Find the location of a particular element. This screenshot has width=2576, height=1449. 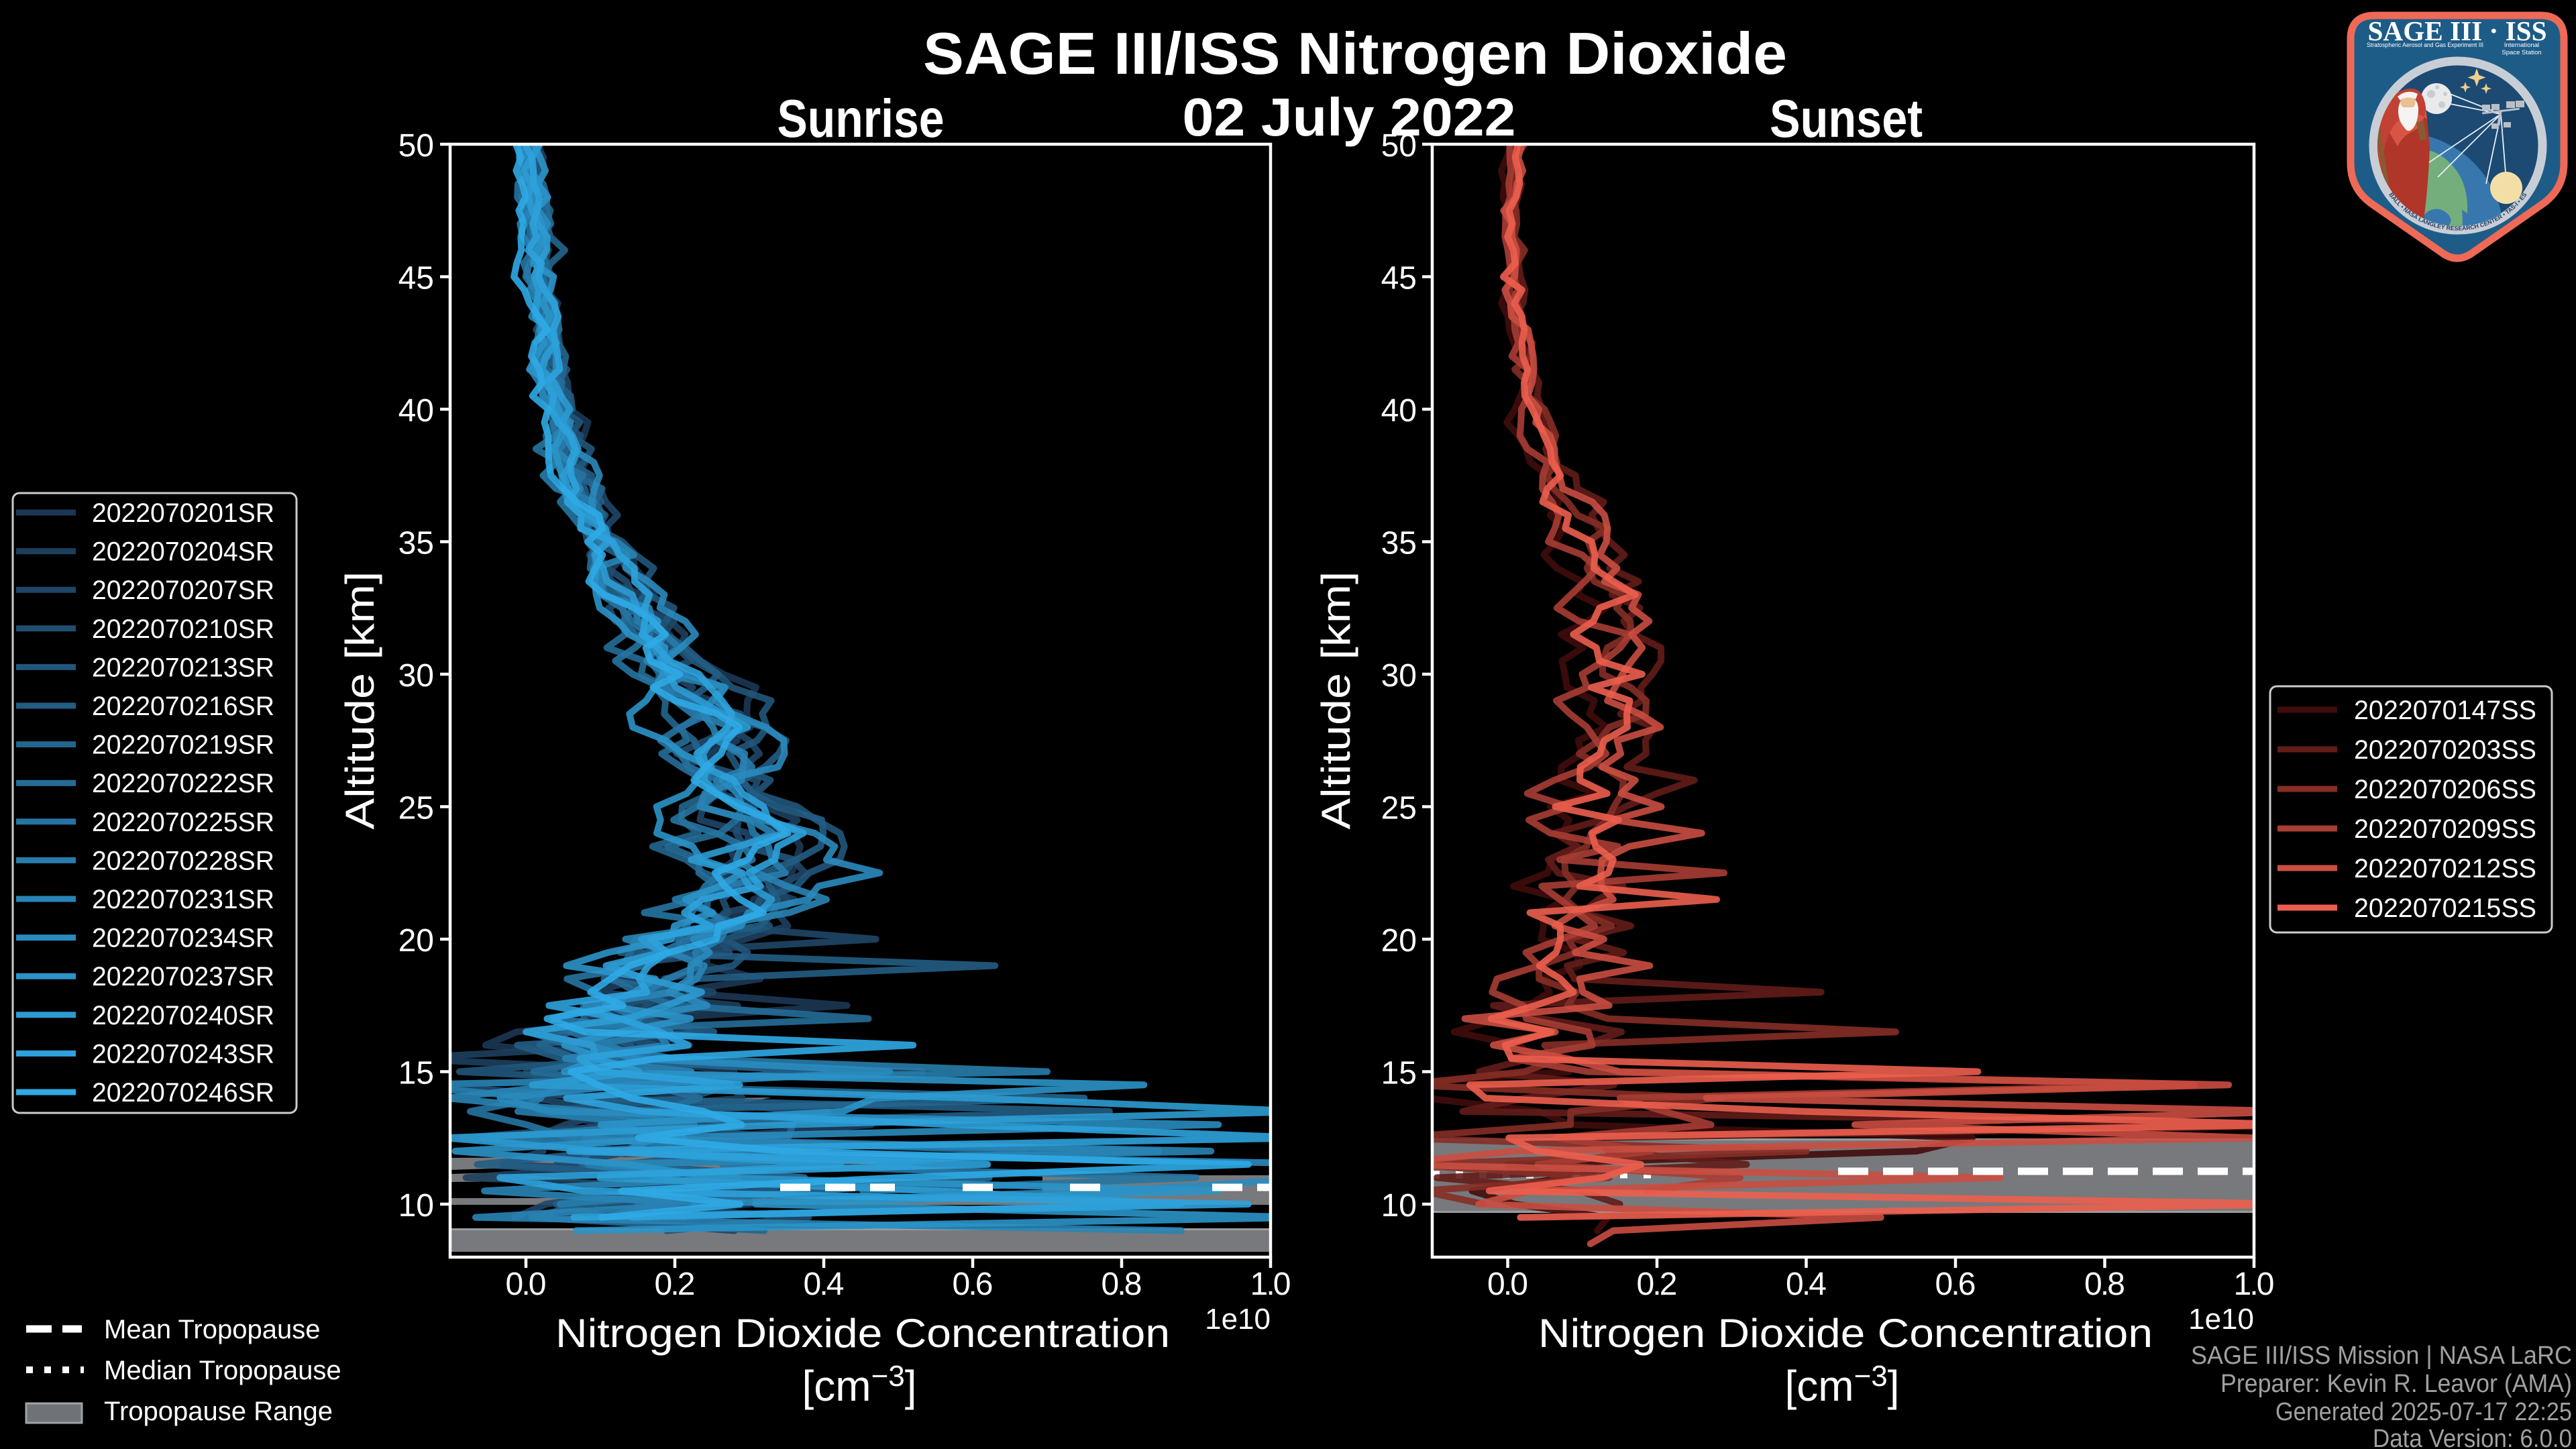

svg-text: 2022070201SR is located at coordinates (183, 513).